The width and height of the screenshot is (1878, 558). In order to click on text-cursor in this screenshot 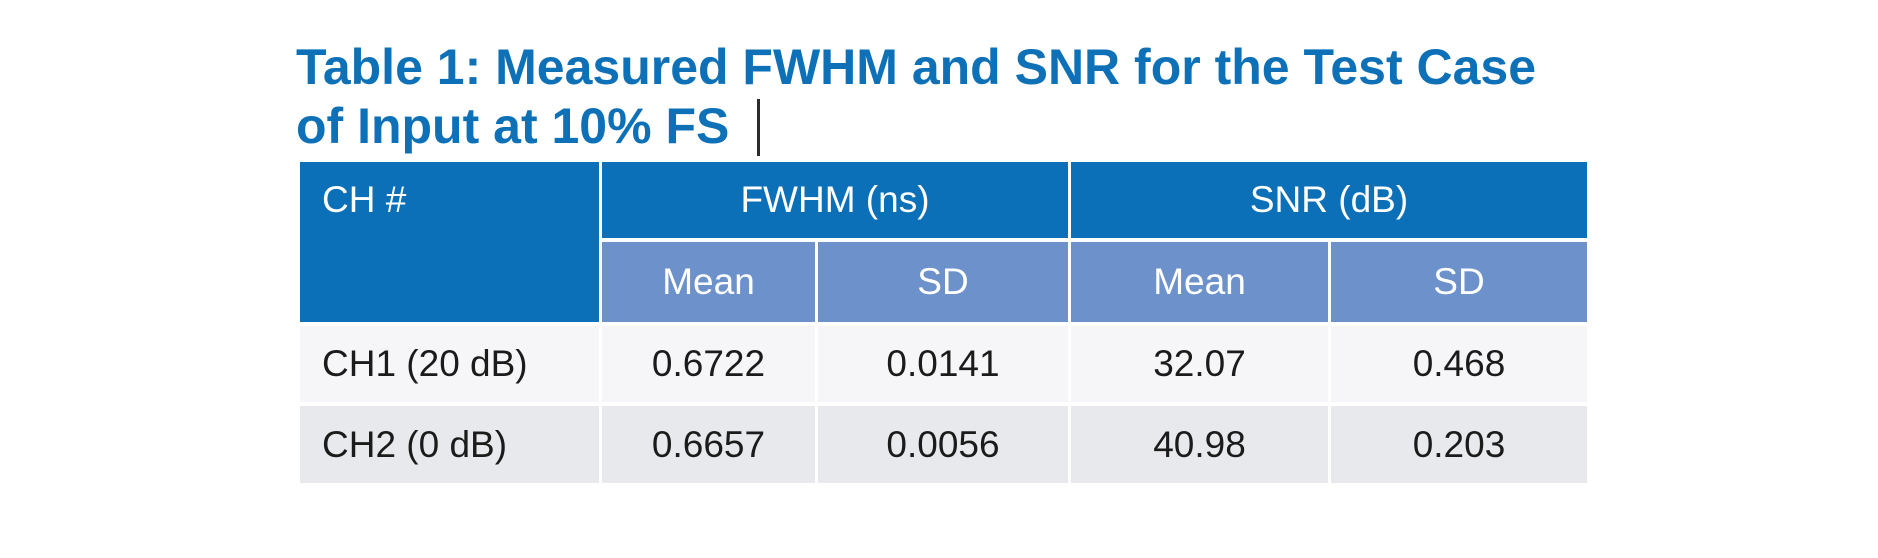, I will do `click(758, 127)`.